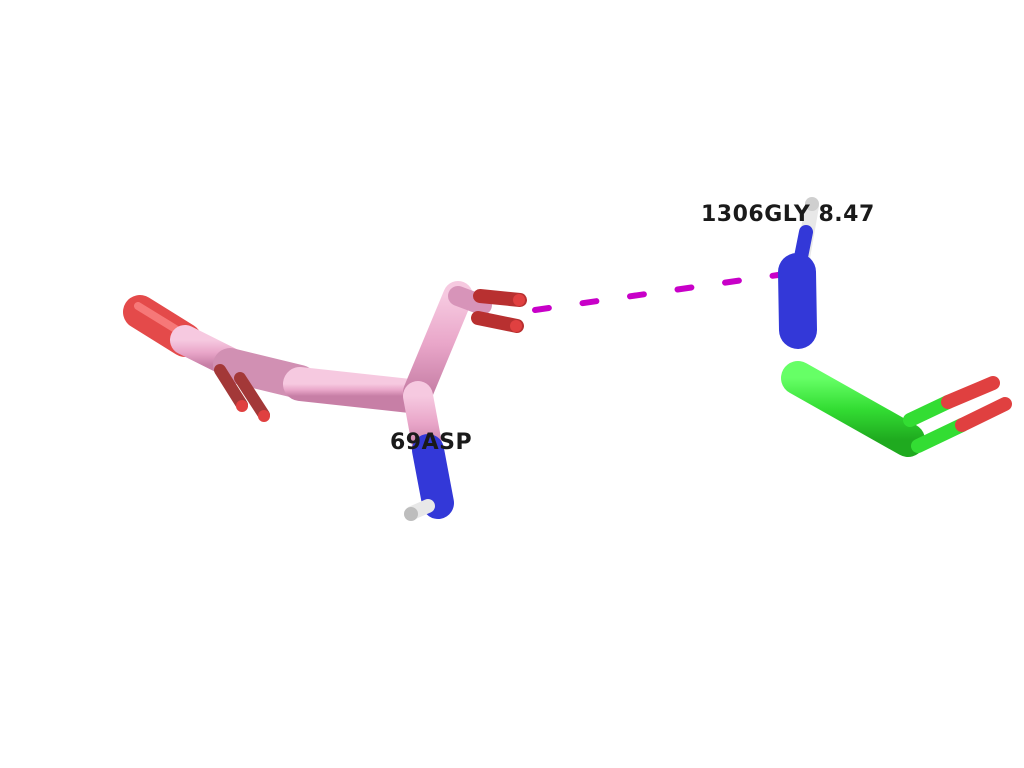  Describe the element at coordinates (788, 214) in the screenshot. I see `residue-label-1306gly: 1306GLY 8.47` at that location.